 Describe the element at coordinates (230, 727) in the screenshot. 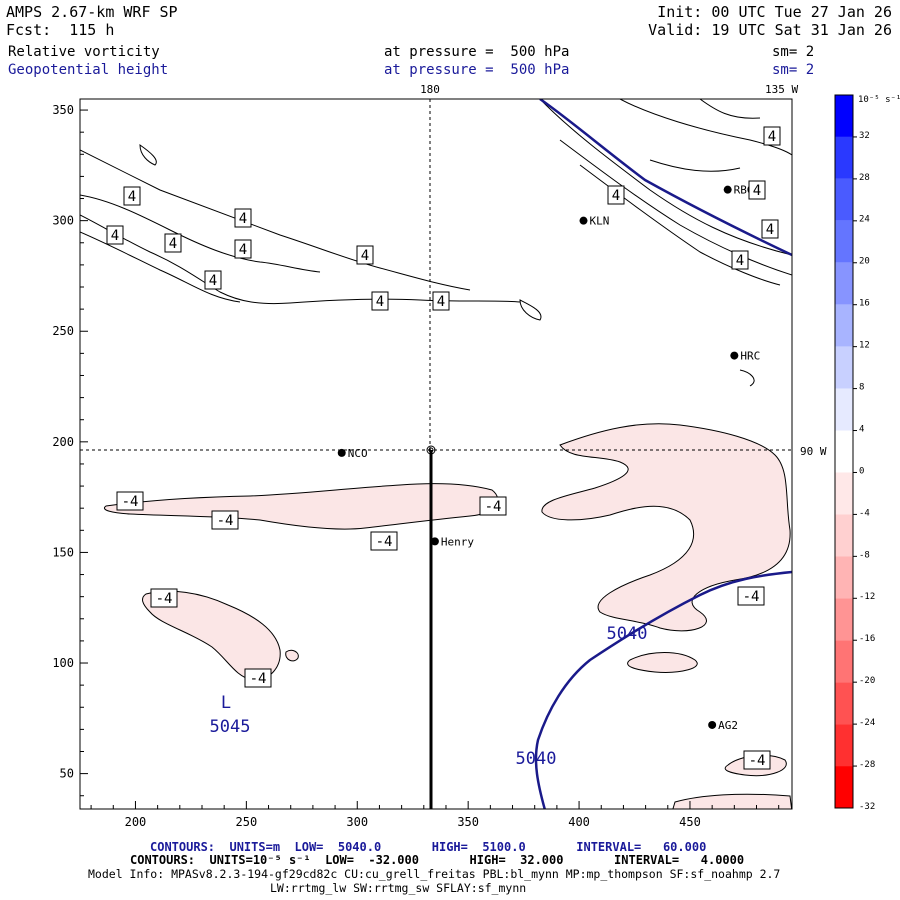

I see `low-center-value: 5045` at that location.